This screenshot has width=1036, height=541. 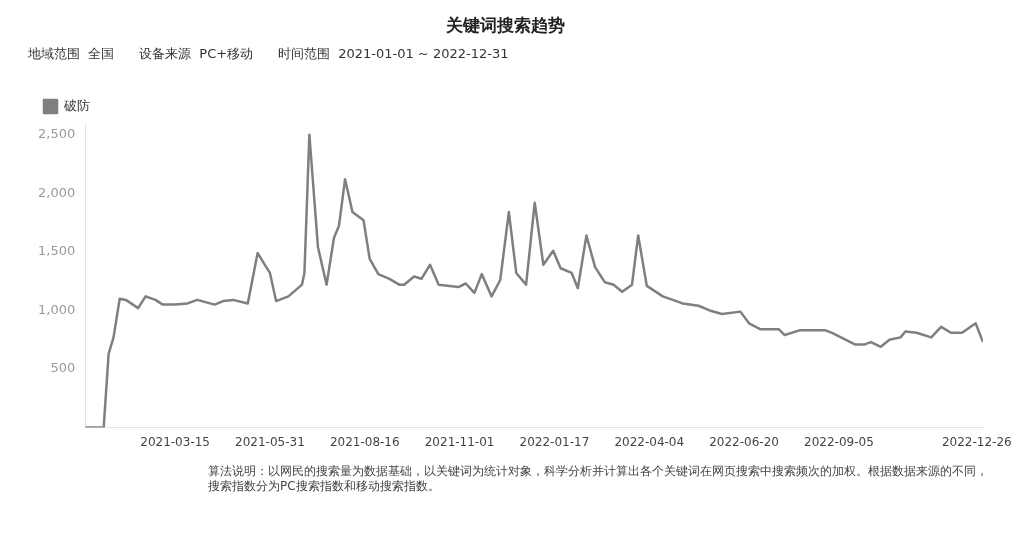 What do you see at coordinates (270, 441) in the screenshot?
I see `x-tick-label: 2021-05-31` at bounding box center [270, 441].